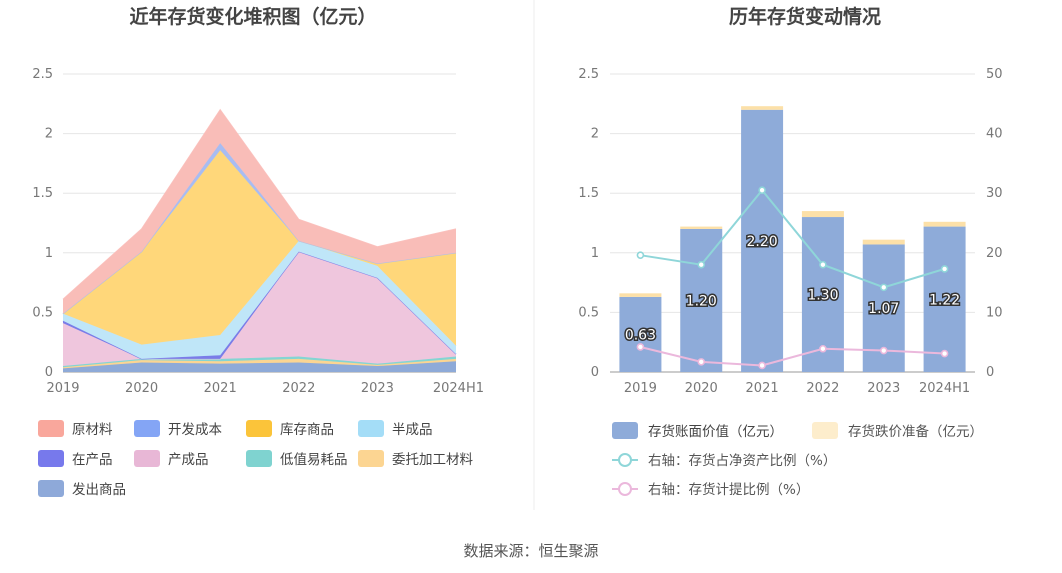  Describe the element at coordinates (92, 430) in the screenshot. I see `legend-label: 原材料` at that location.